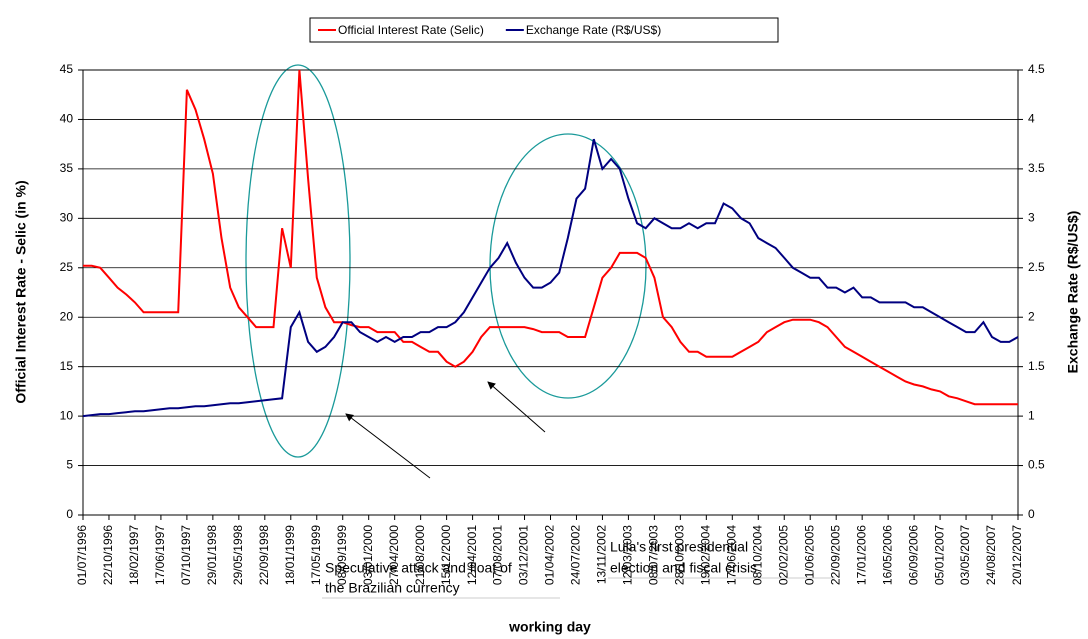  Describe the element at coordinates (524, 555) in the screenshot. I see `x-tick-label: 03/12/2001` at that location.